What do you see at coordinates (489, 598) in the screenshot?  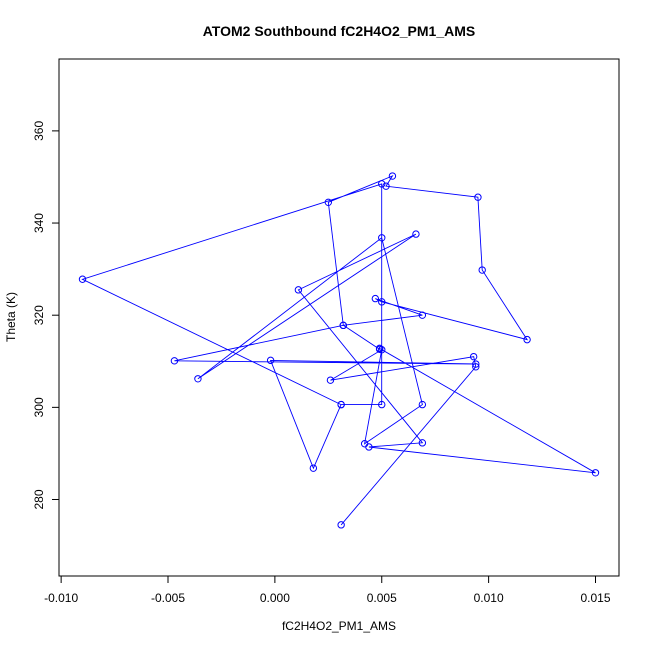 I see `x-tick-label: 0.010` at bounding box center [489, 598].